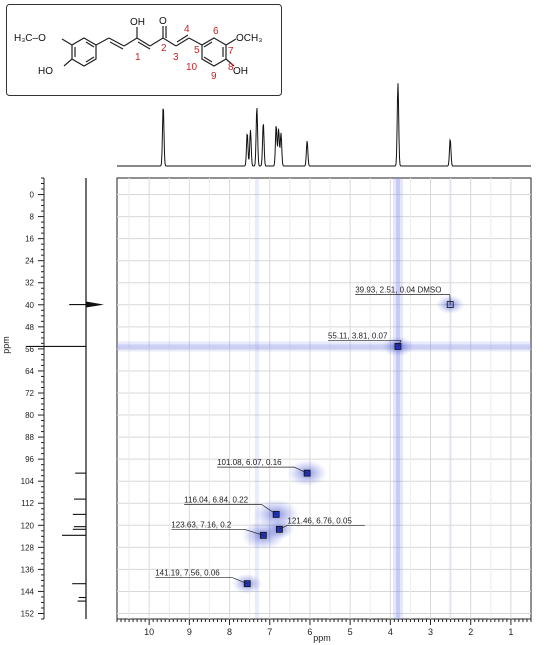 Image resolution: width=550 pixels, height=645 pixels. I want to click on y-tick-label: 56, so click(29, 349).